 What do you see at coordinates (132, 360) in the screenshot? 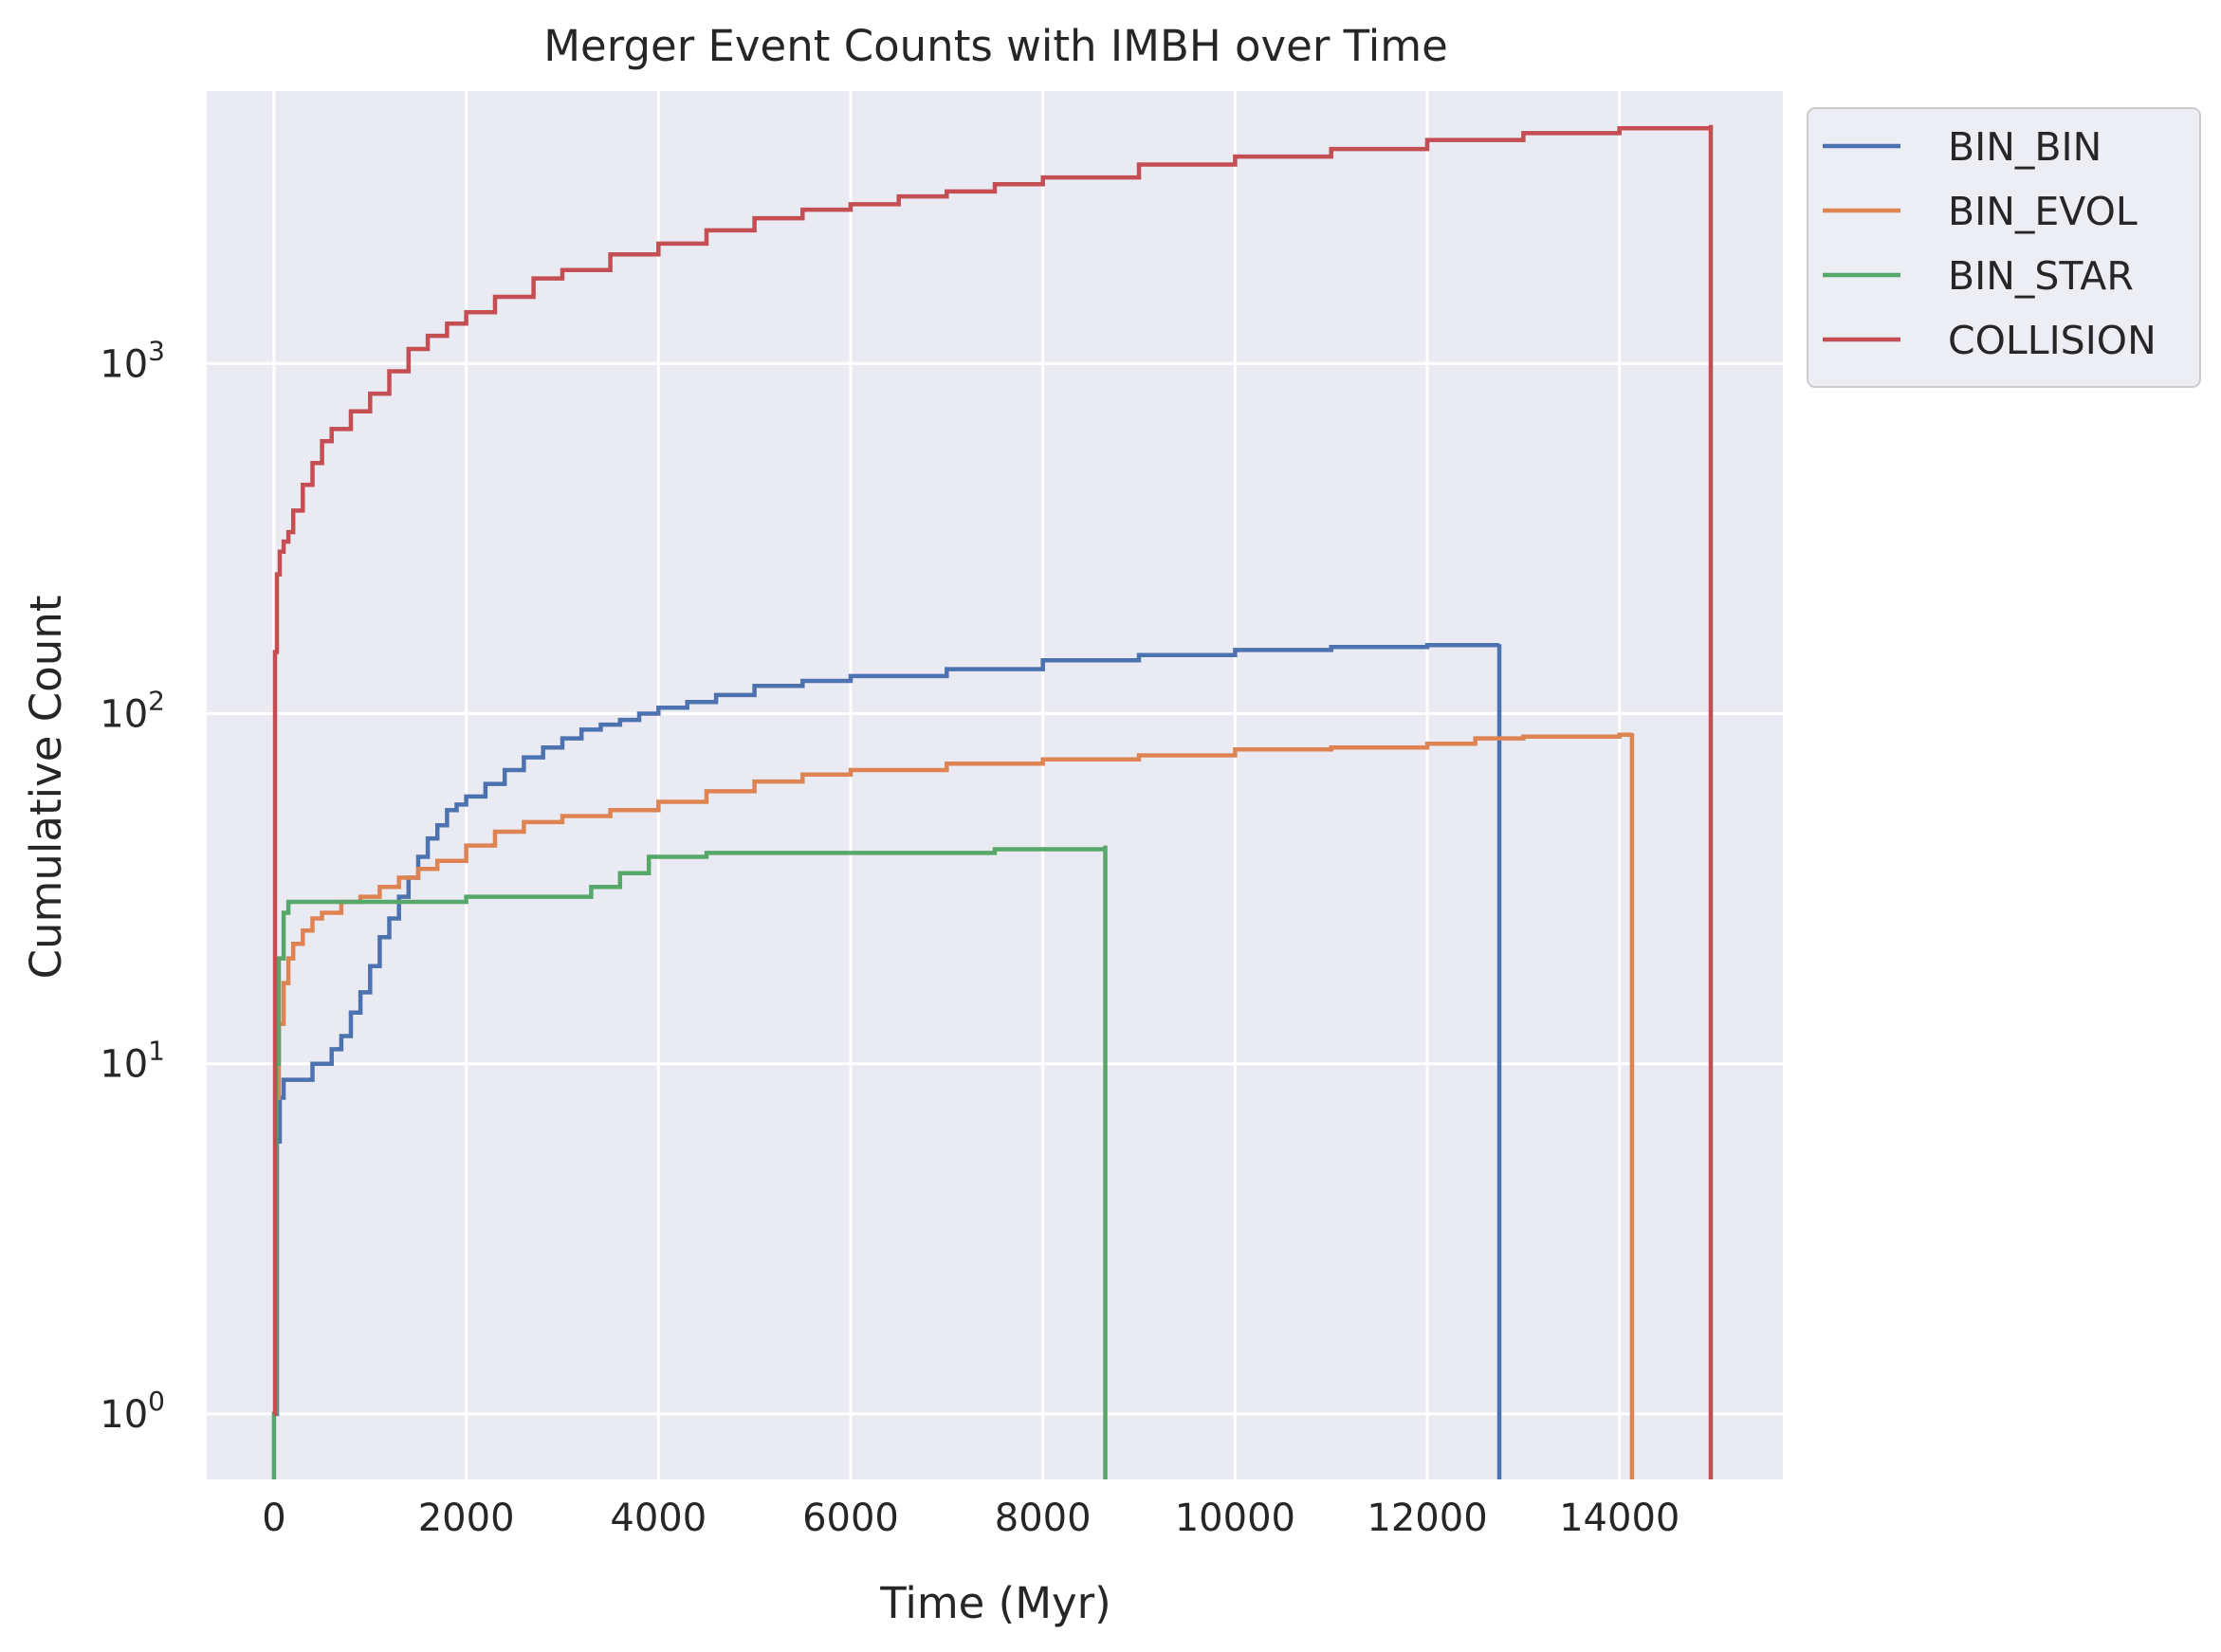
I see `y-tick-label: 10³` at bounding box center [132, 360].